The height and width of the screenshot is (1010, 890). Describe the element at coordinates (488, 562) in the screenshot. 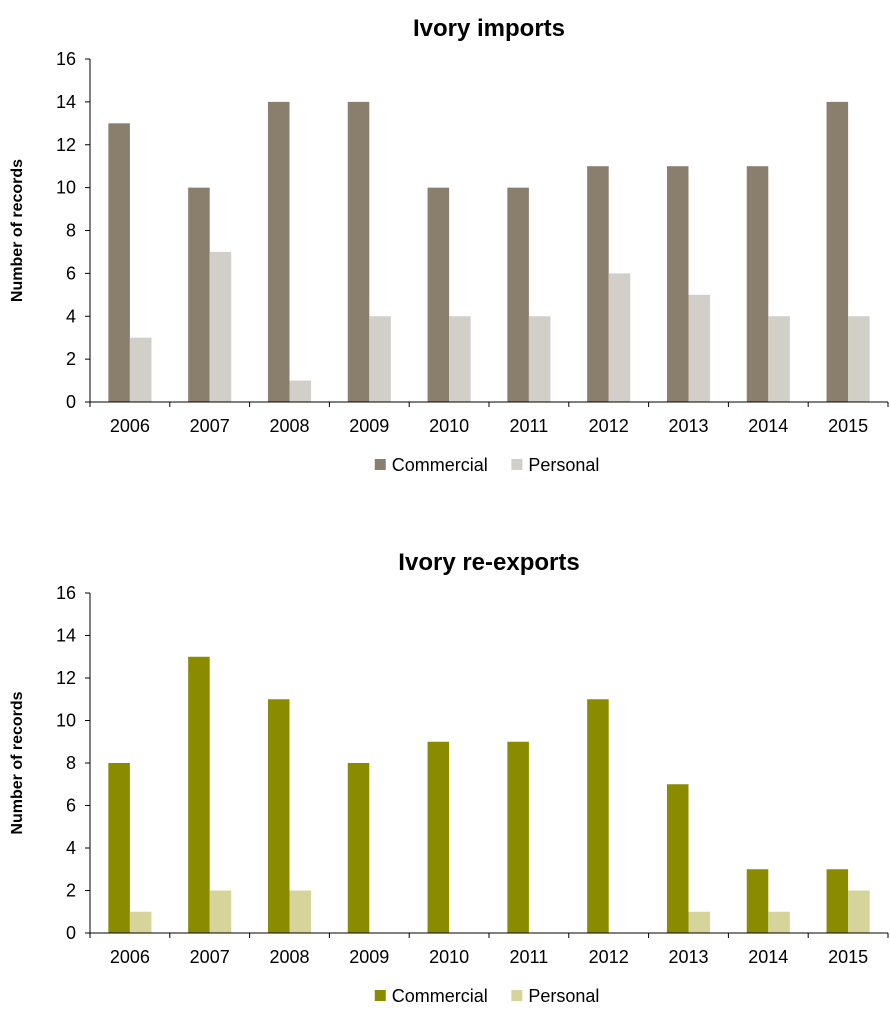

I see `chart-title: Ivory re-exports` at that location.